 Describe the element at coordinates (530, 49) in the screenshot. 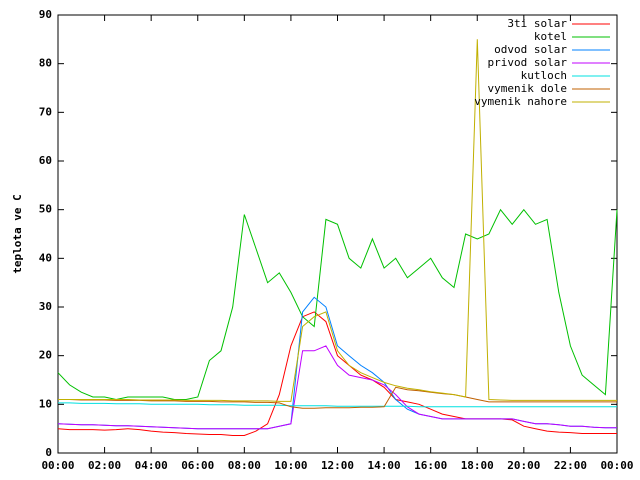

I see `legend-label: odvod solar` at that location.